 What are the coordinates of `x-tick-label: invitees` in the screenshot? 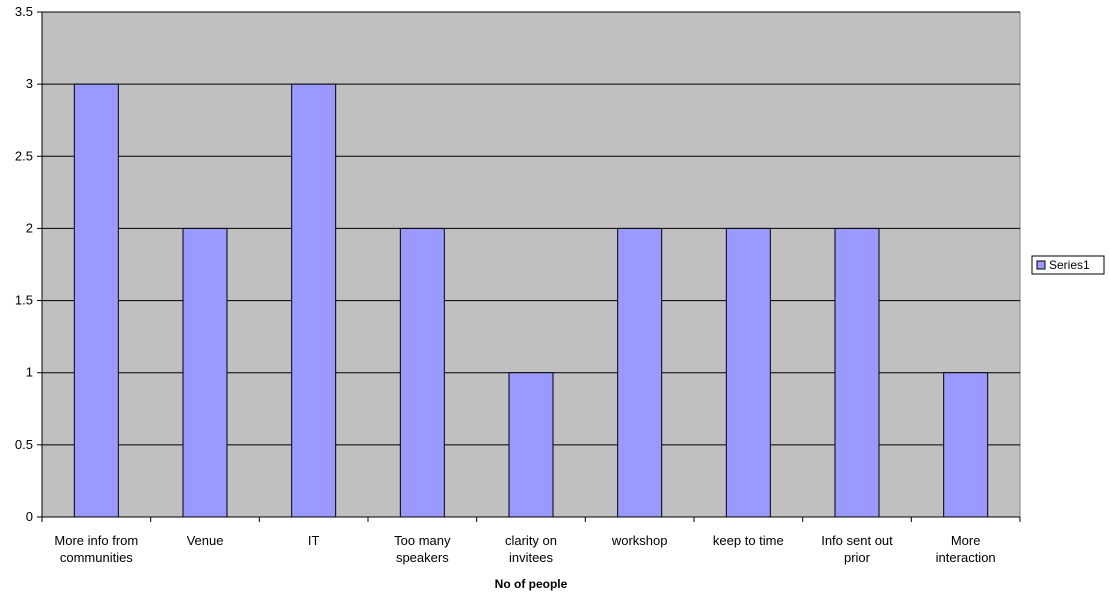 It's located at (531, 557).